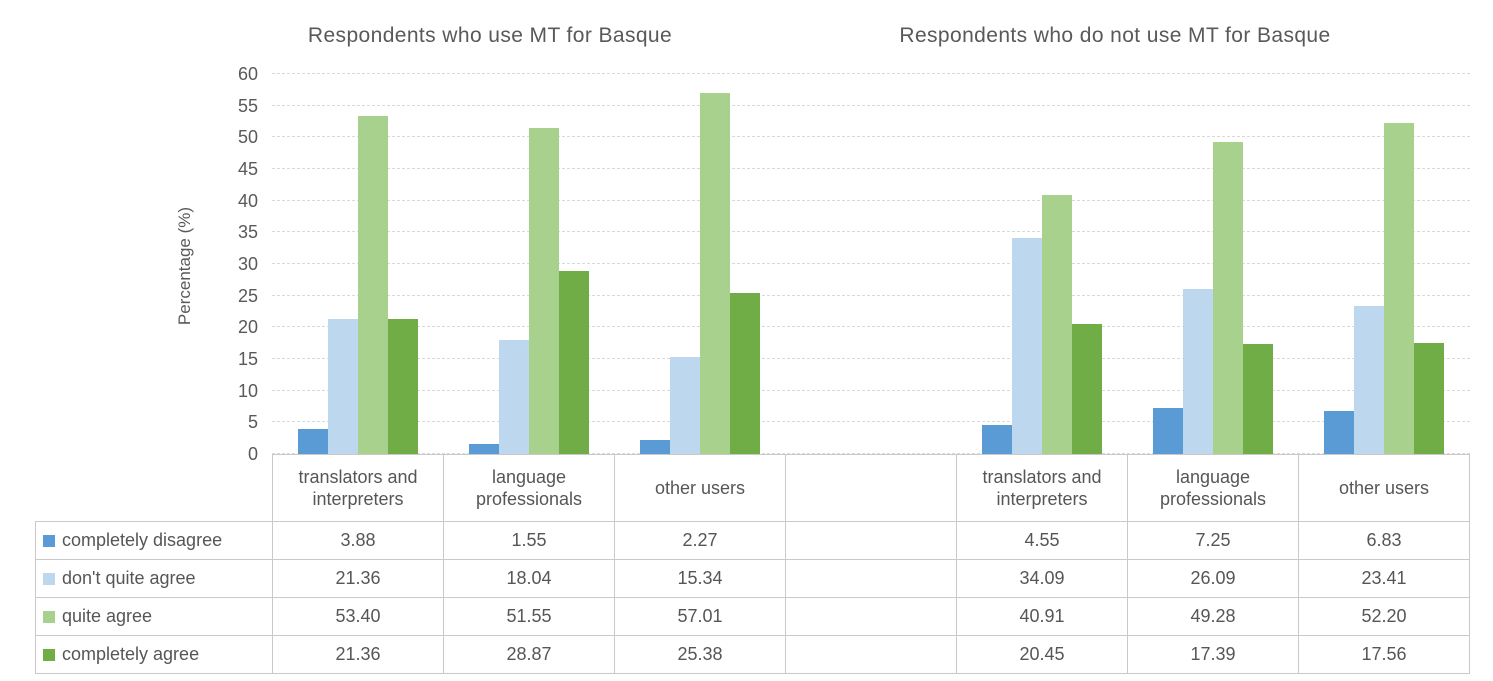  Describe the element at coordinates (358, 616) in the screenshot. I see `value-cell: 53.40` at that location.